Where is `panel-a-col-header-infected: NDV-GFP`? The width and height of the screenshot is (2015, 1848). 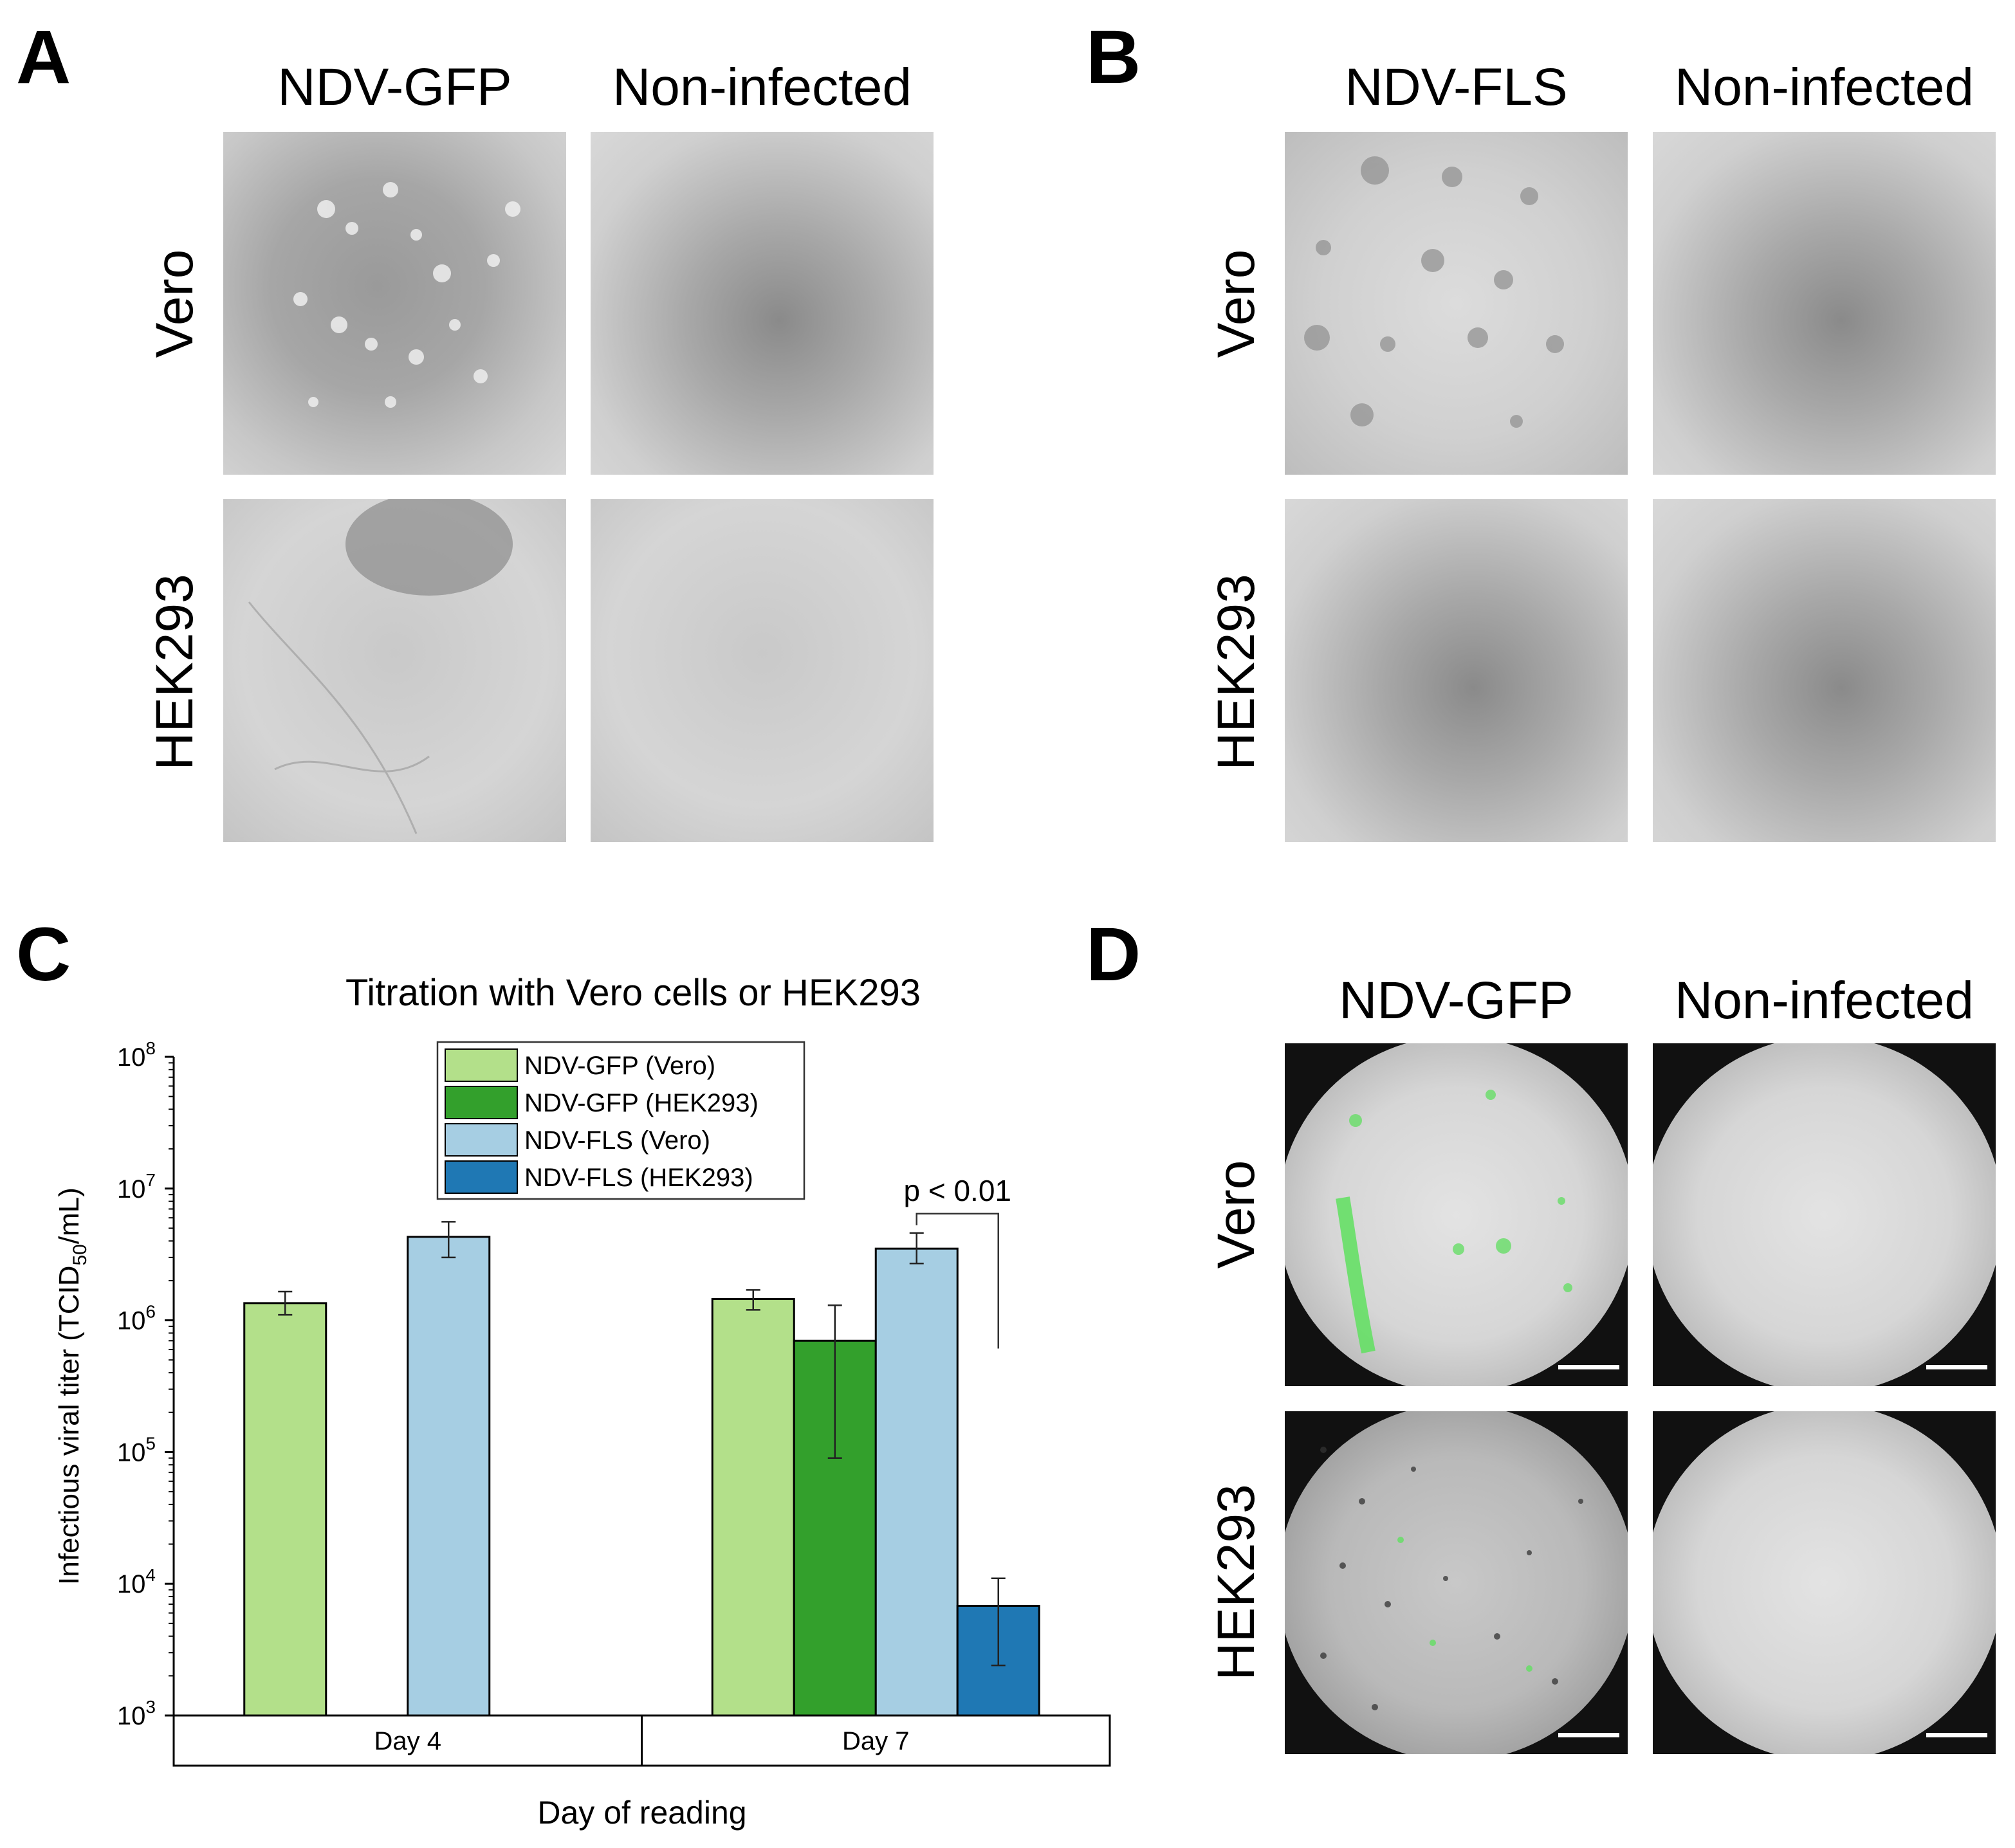 panel-a-col-header-infected: NDV-GFP is located at coordinates (394, 87).